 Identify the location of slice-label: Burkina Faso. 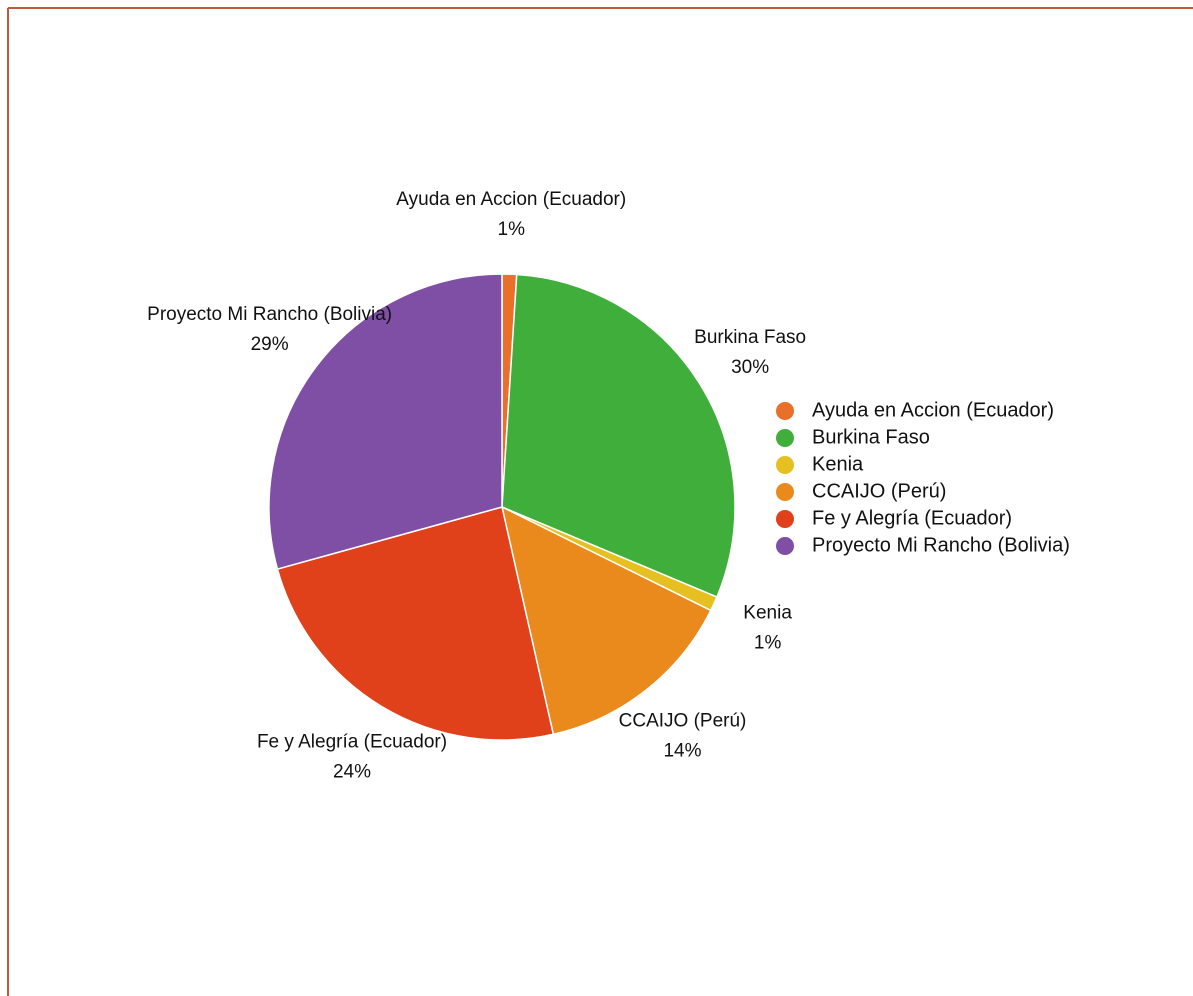
(750, 337).